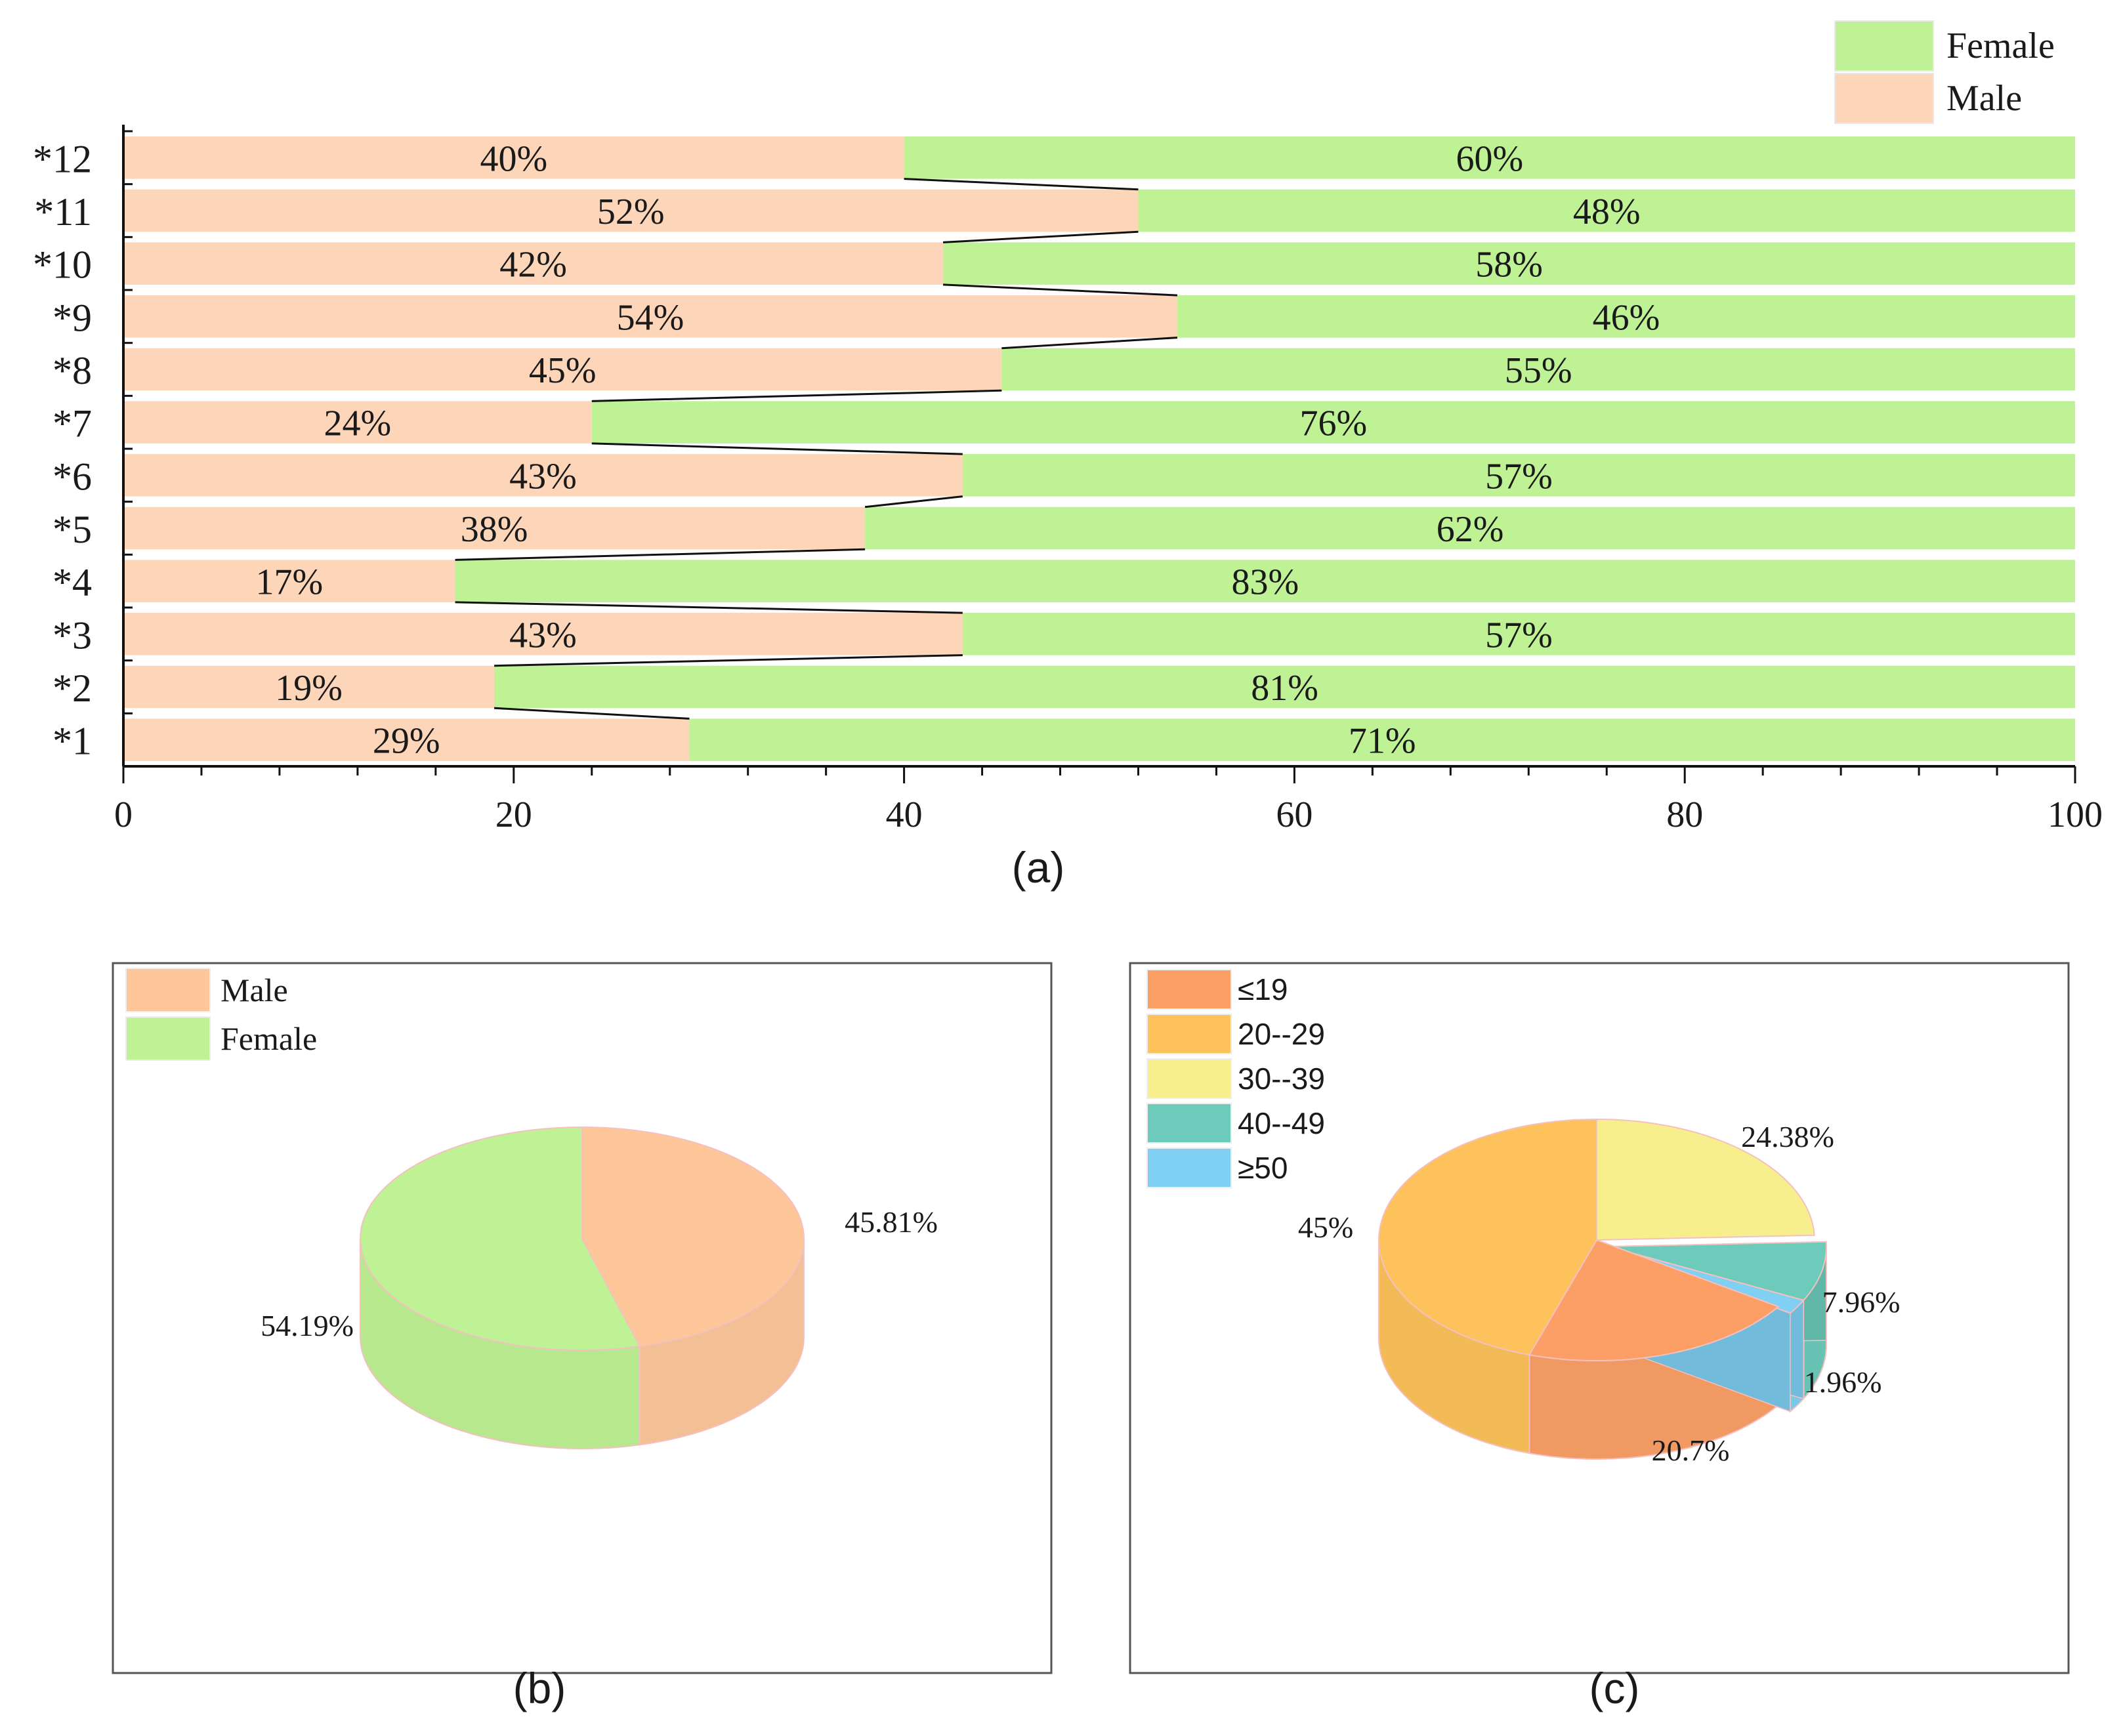 The width and height of the screenshot is (2123, 1736). What do you see at coordinates (1614, 1688) in the screenshot?
I see `panel-c-caption: (c)` at bounding box center [1614, 1688].